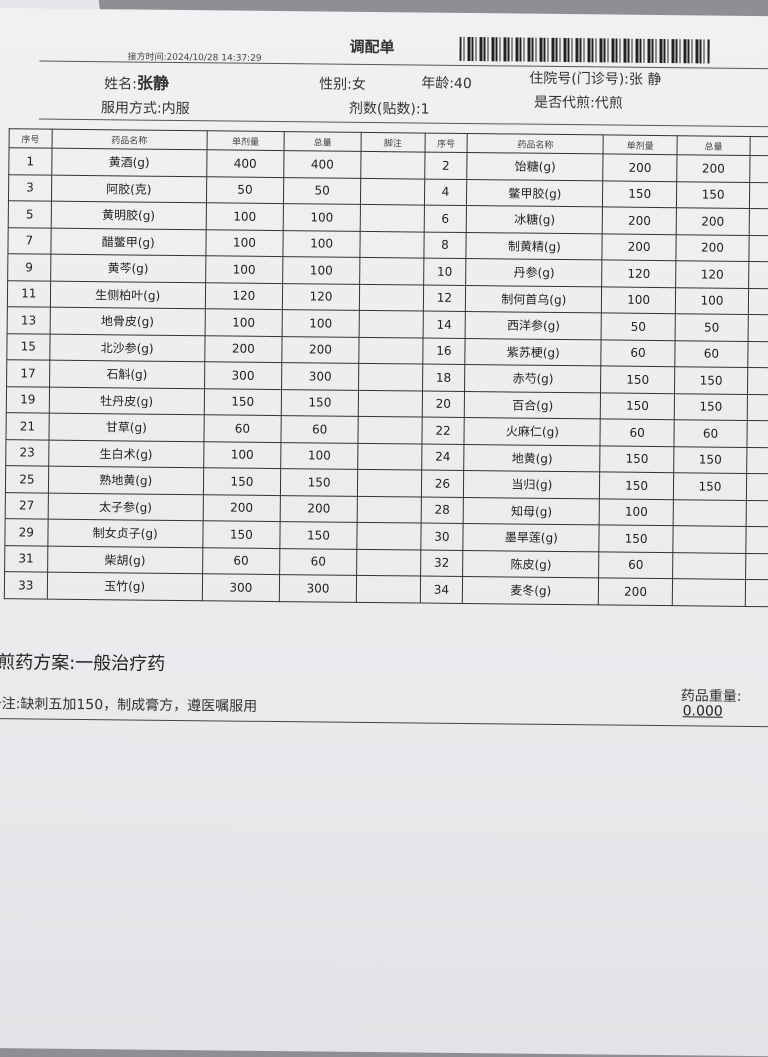 The image size is (768, 1057). I want to click on medicine-name: 饴糖(g), so click(535, 166).